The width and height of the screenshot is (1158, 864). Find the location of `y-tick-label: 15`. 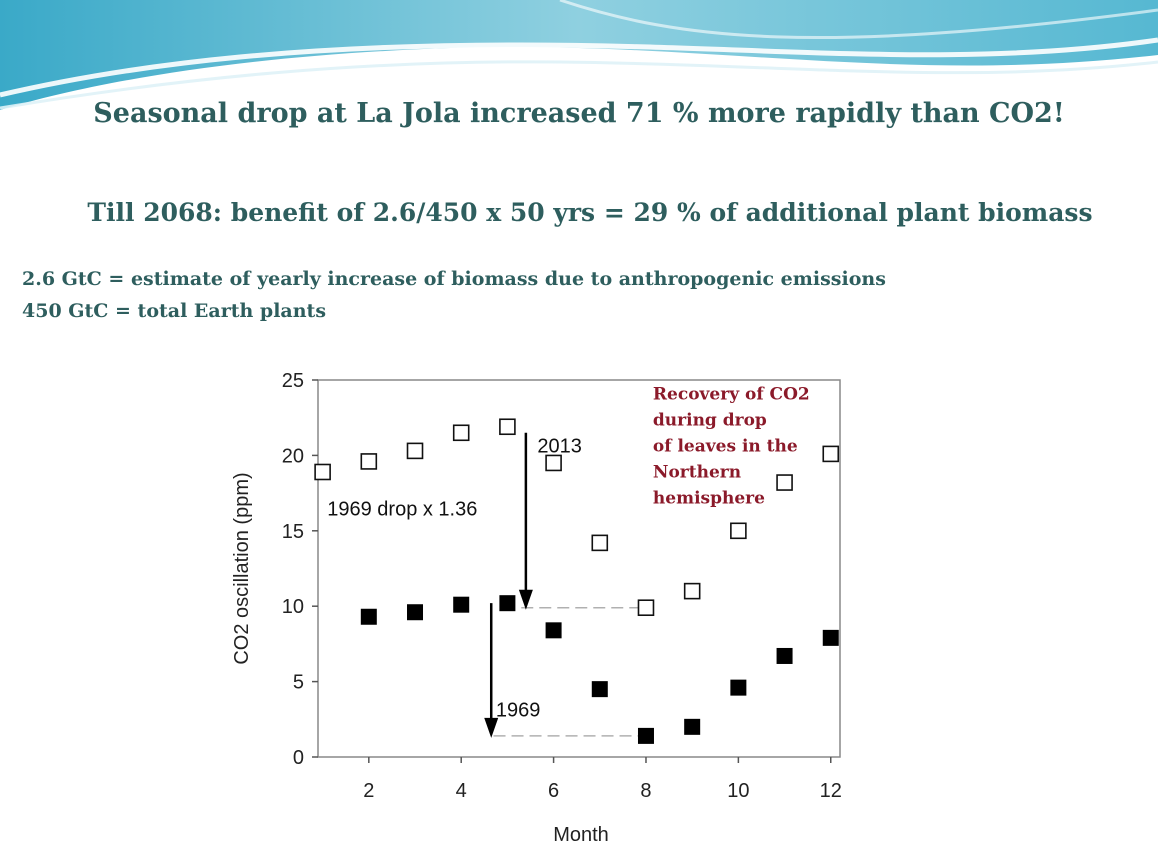

y-tick-label: 15 is located at coordinates (293, 532).